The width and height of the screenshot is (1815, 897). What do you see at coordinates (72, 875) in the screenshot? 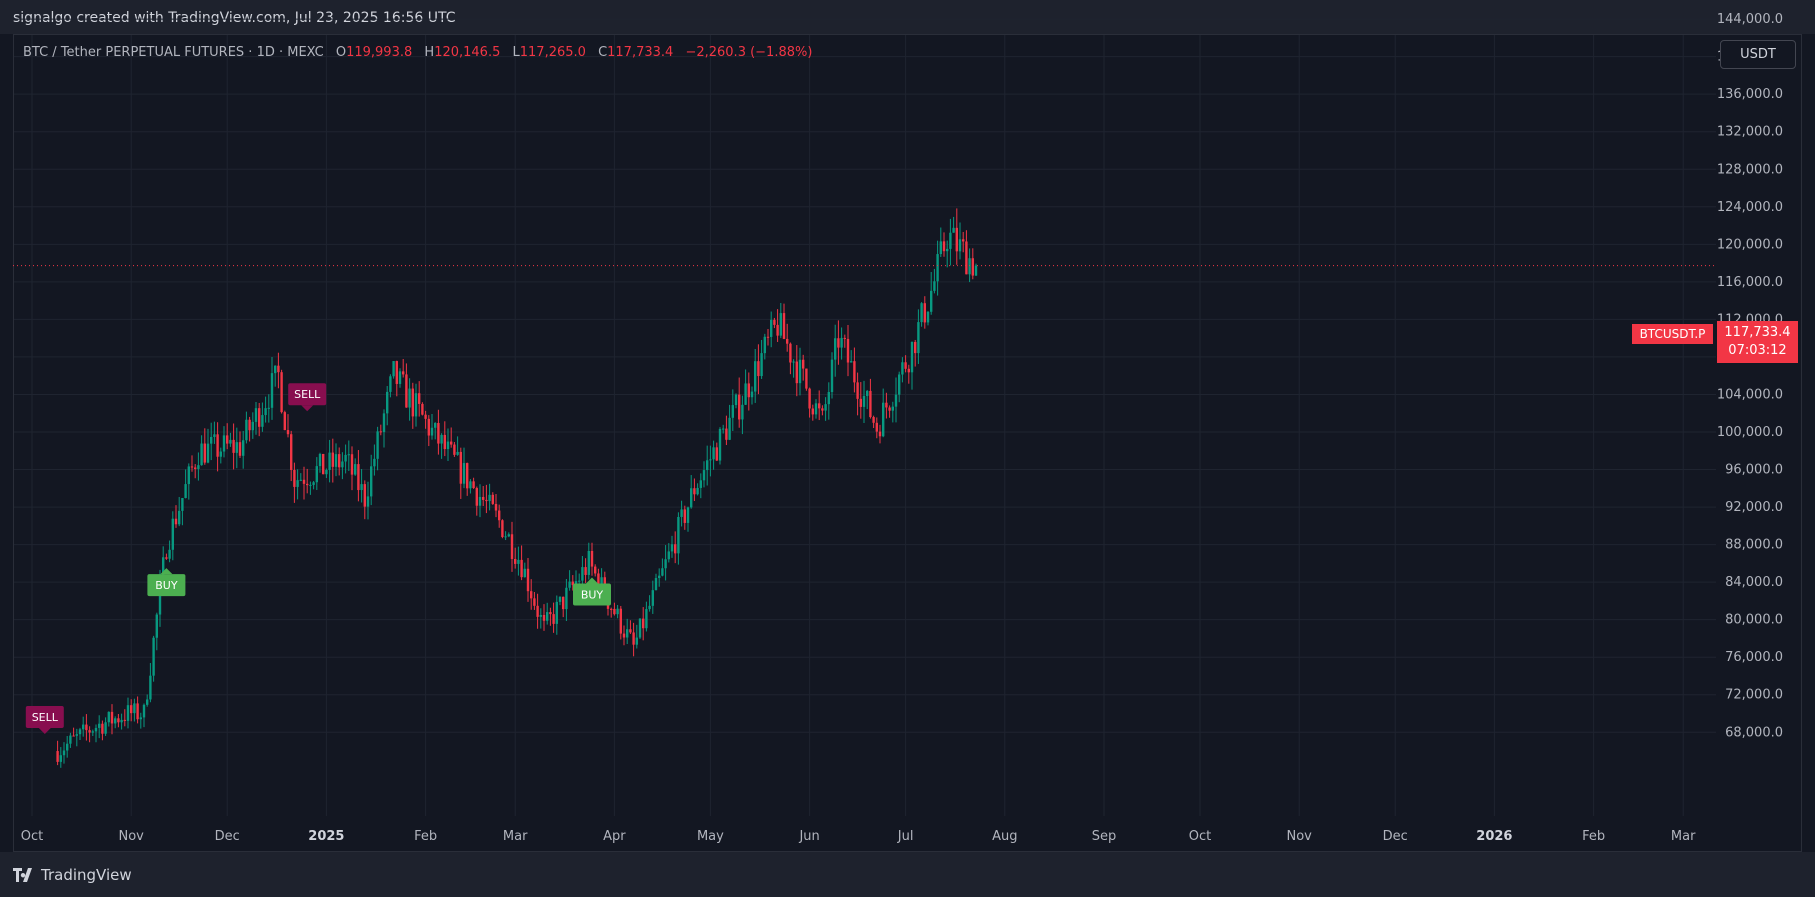
I see `tradingview-logo: TradingView` at bounding box center [72, 875].